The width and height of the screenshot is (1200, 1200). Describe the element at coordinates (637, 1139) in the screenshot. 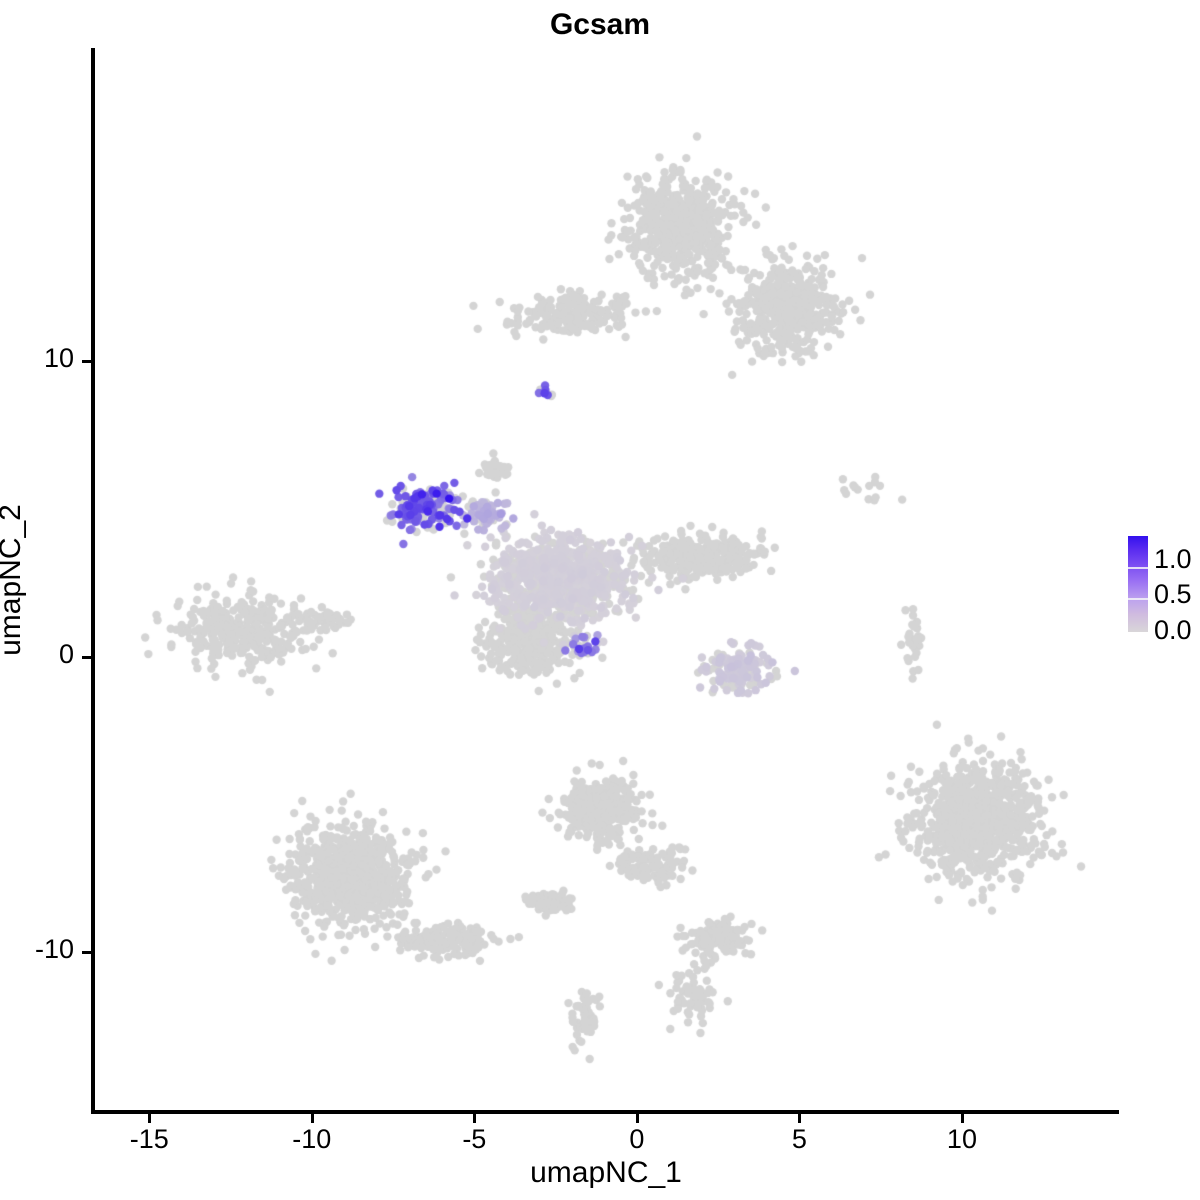

I see `x-tick-label: 0` at that location.